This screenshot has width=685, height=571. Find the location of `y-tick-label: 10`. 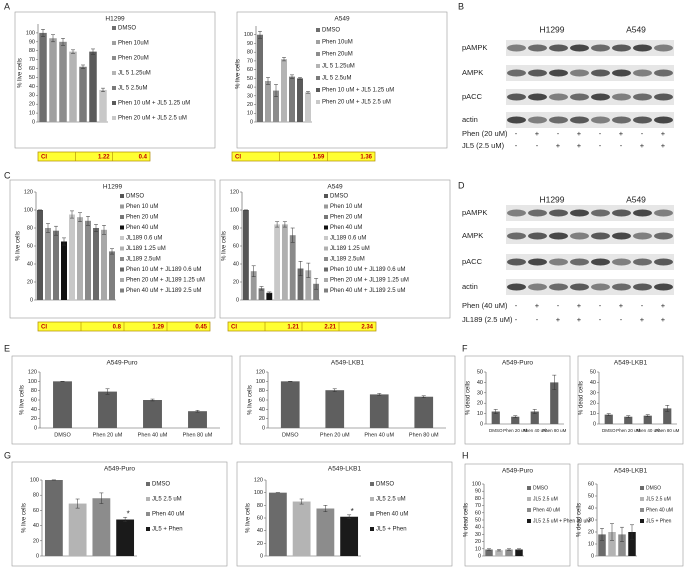

y-tick-label: 10 is located at coordinates (32, 114).